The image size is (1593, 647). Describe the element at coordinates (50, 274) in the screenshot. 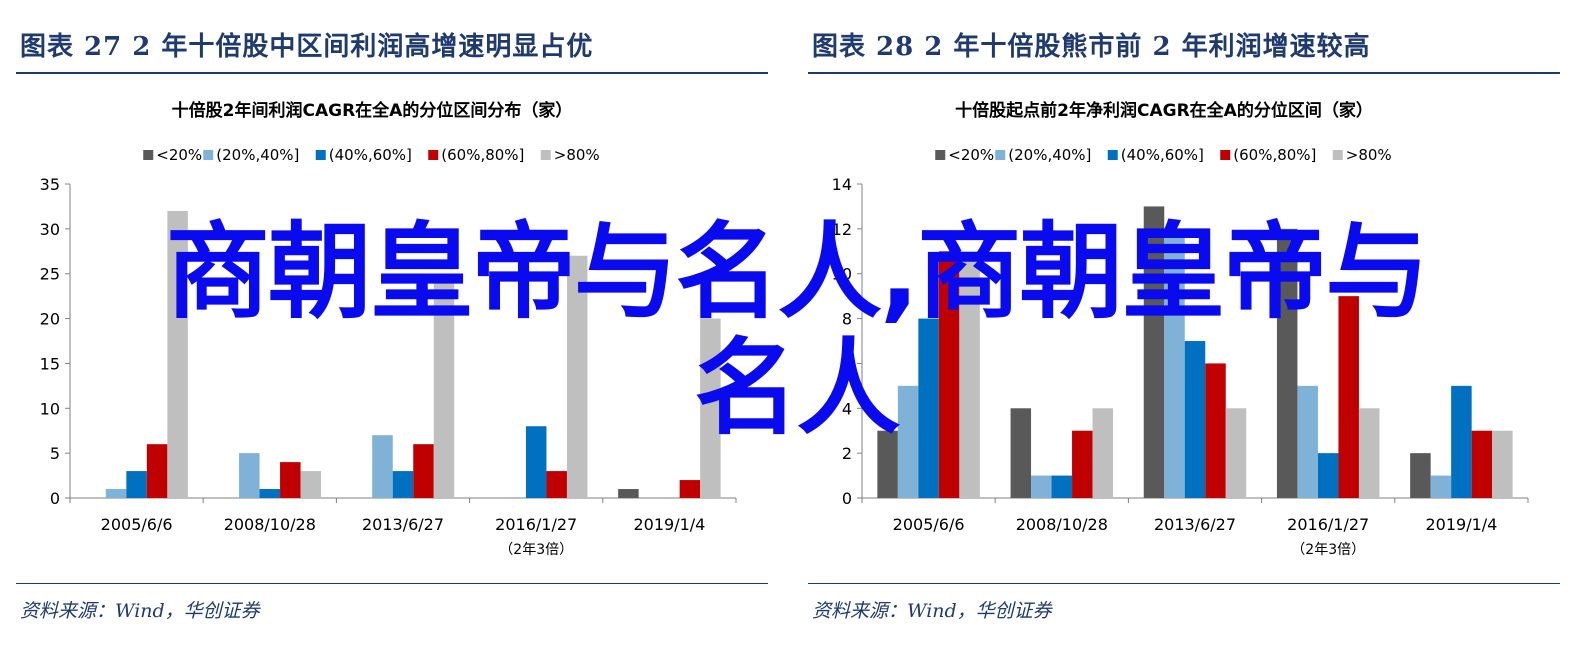

I see `y-tick-label: 25` at that location.